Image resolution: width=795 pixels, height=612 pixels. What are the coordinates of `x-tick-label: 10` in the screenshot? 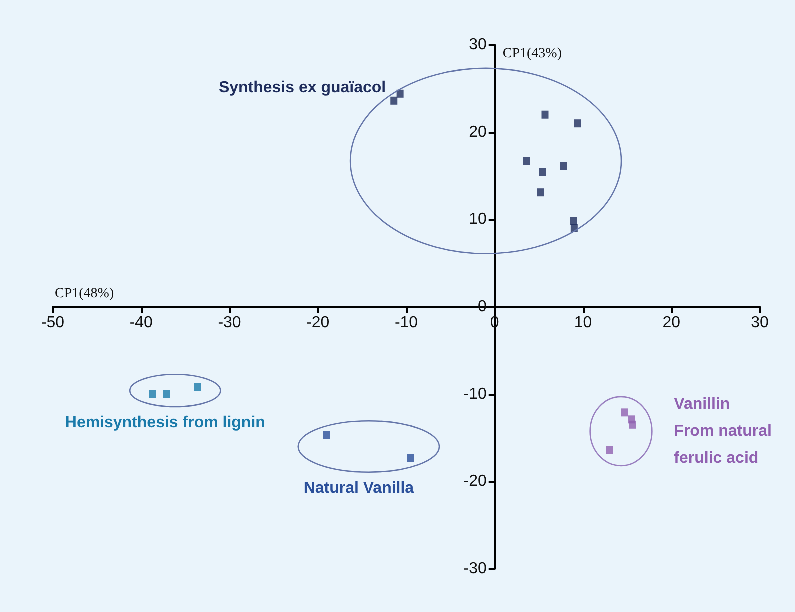 It's located at (583, 323).